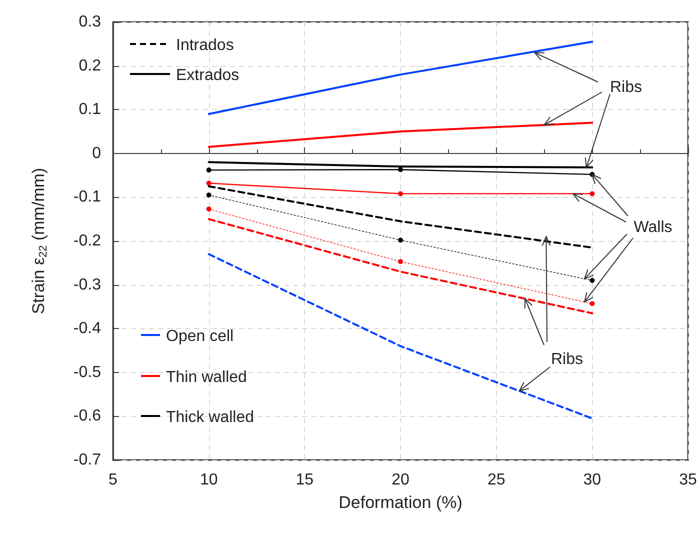 This screenshot has width=700, height=536. Describe the element at coordinates (87, 285) in the screenshot. I see `y-tick-label: -0.3` at that location.